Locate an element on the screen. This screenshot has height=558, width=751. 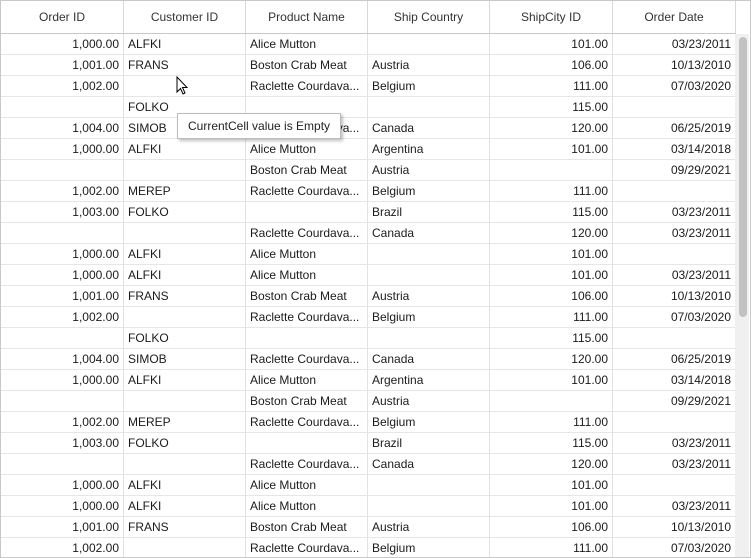
table-row: Boston Crab Meat Austria 09/29/2021 is located at coordinates (368, 170).